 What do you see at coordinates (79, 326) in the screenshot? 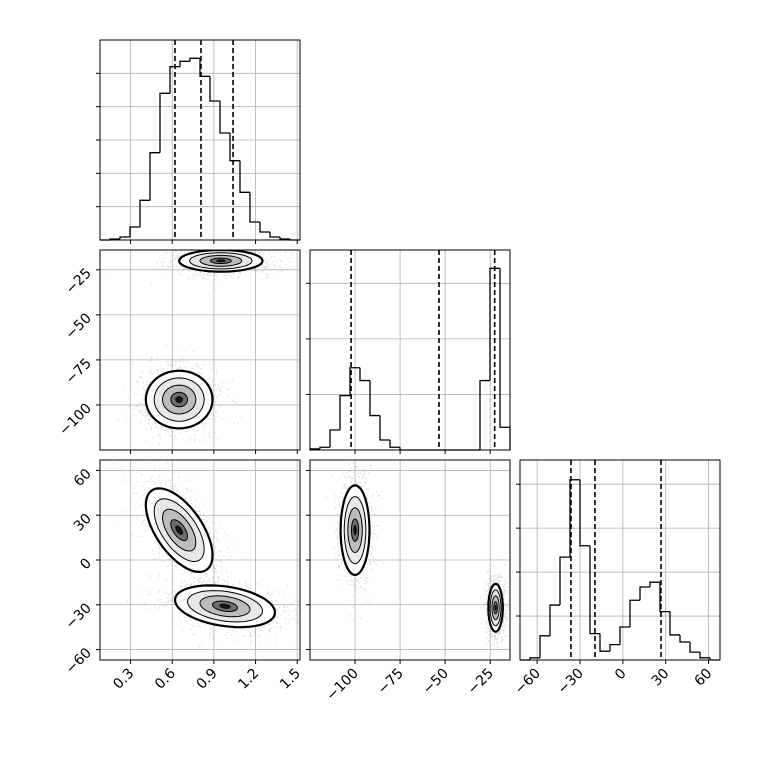
I see `y-tick-label: −50` at bounding box center [79, 326].